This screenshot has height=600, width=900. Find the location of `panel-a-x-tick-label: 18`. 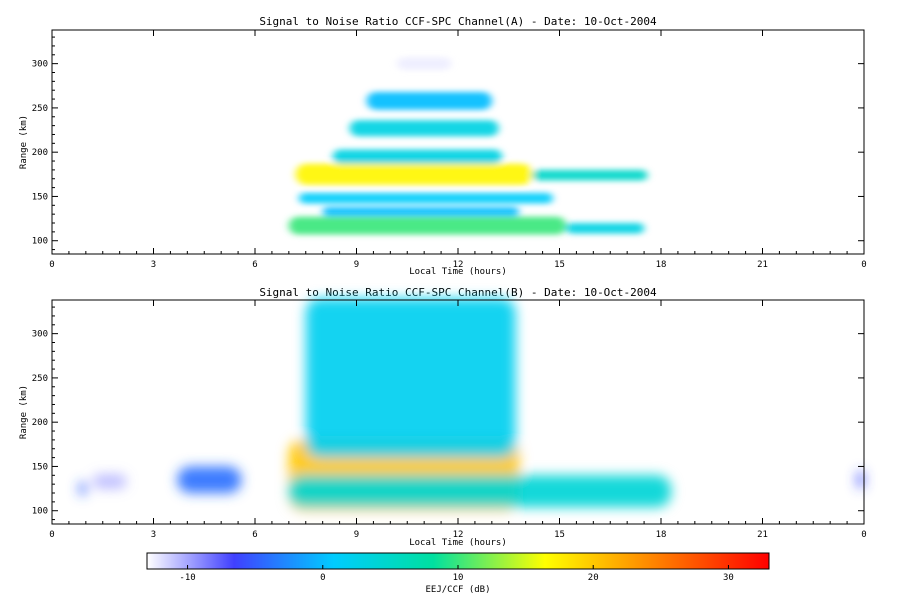

panel-a-x-tick-label: 18 is located at coordinates (661, 265).